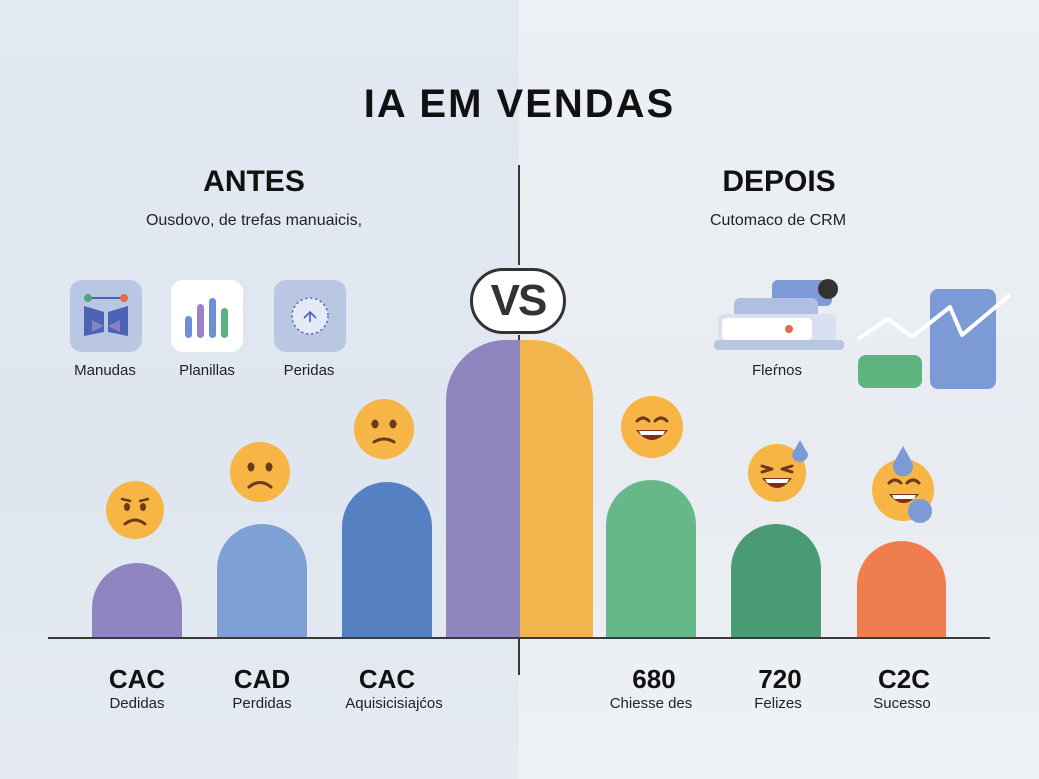 The height and width of the screenshot is (779, 1039). What do you see at coordinates (651, 703) in the screenshot?
I see `metric-label-right-1: Chiesse des` at bounding box center [651, 703].